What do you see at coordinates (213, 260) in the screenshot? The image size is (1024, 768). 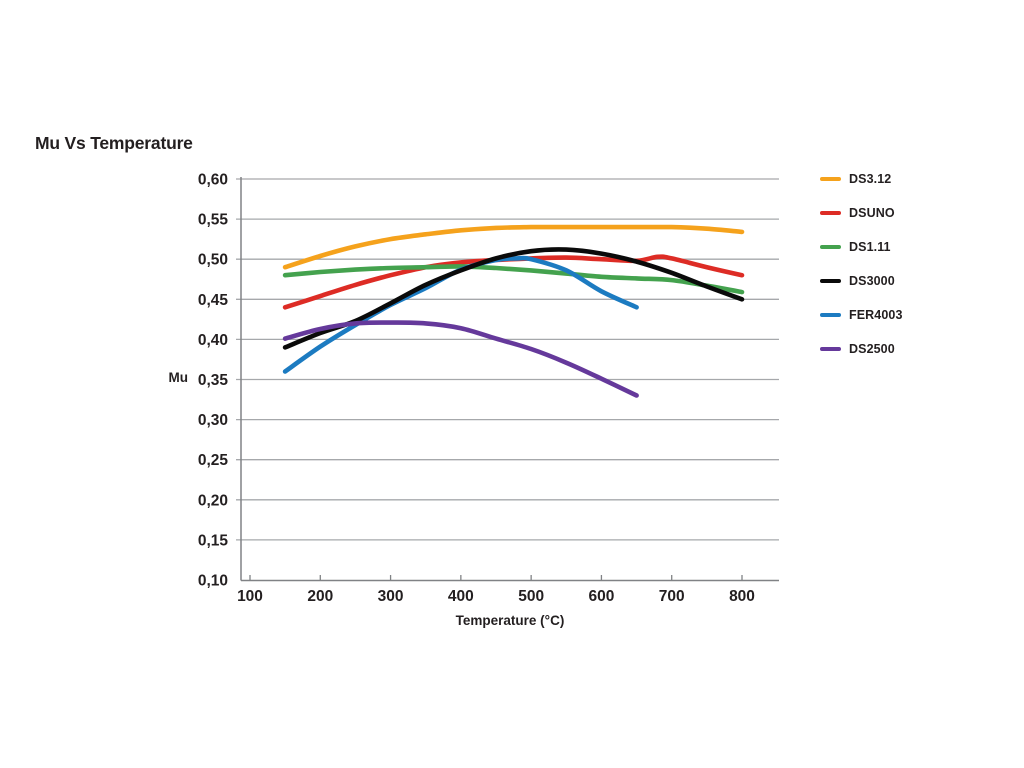 I see `y-tick-label: 0,50` at bounding box center [213, 260].